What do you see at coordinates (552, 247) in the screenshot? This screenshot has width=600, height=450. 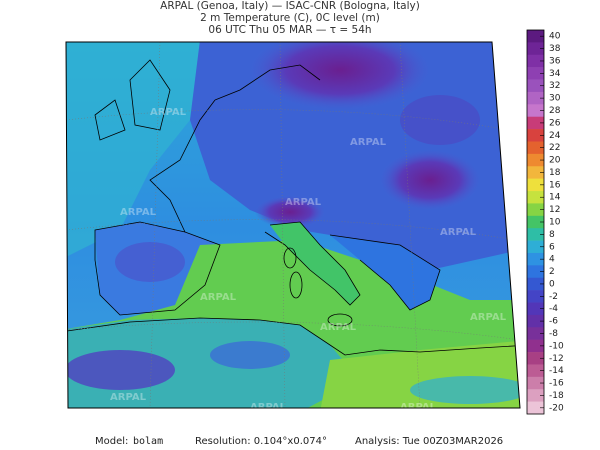 I see `colorbar-tick-label: 6` at bounding box center [552, 247].